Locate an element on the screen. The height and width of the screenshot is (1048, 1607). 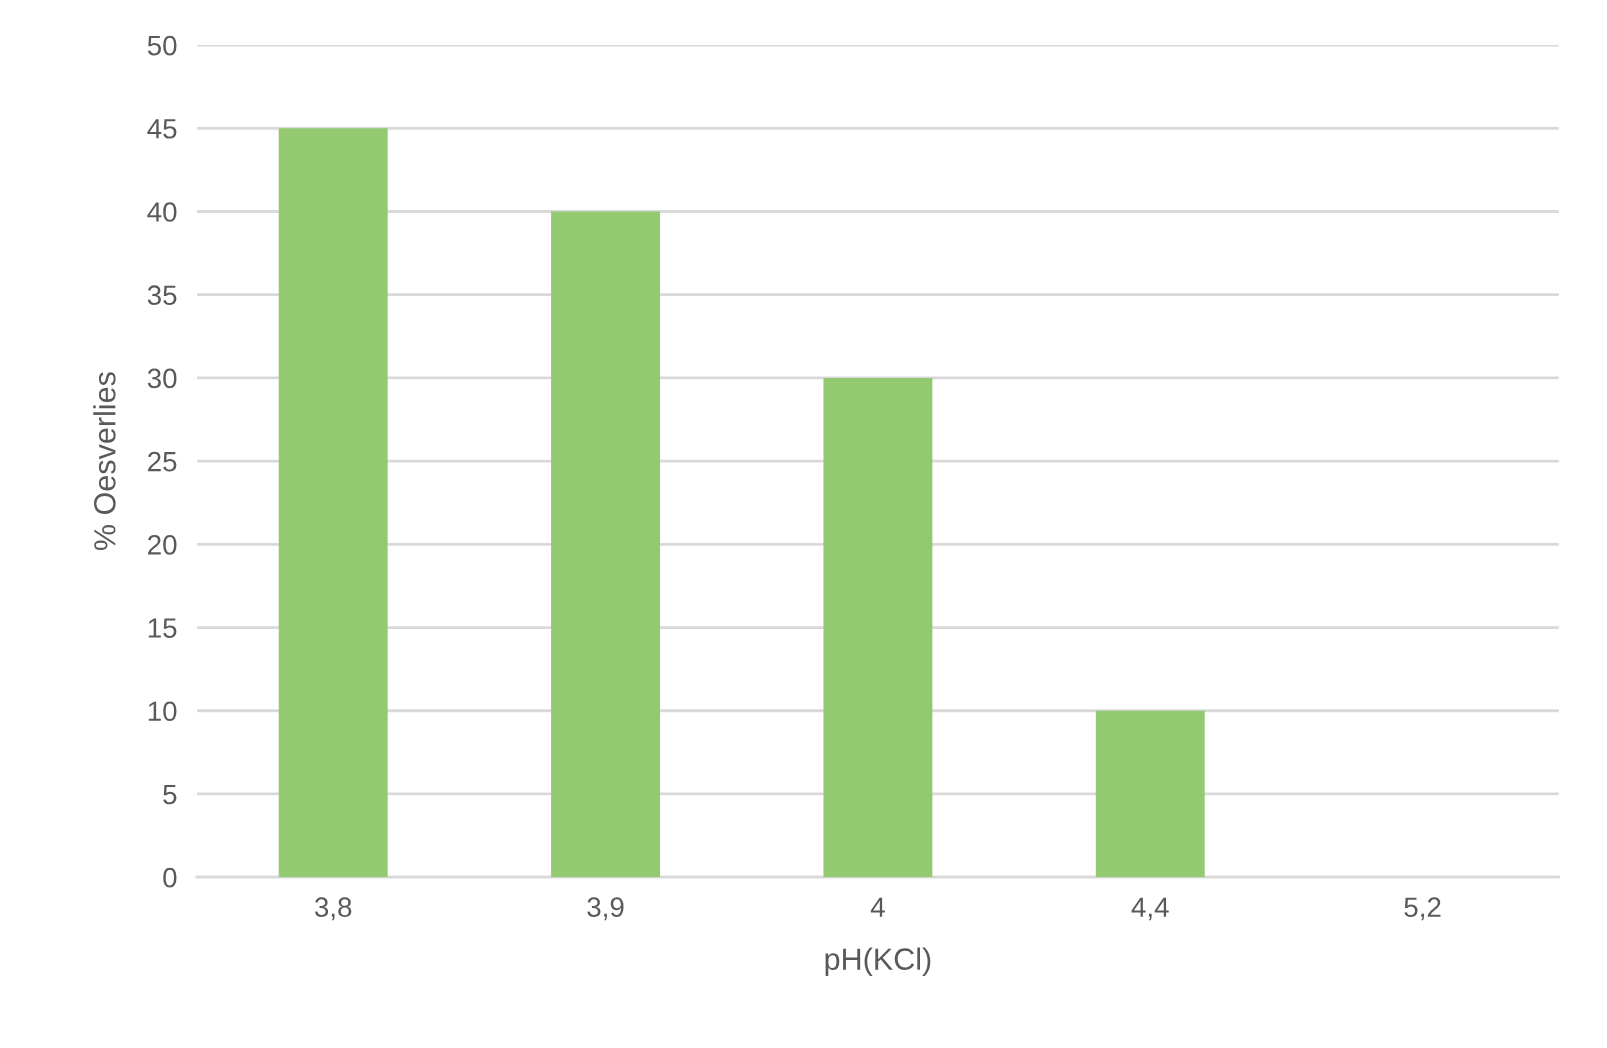
x-tick-label: 5,2 is located at coordinates (1422, 909).